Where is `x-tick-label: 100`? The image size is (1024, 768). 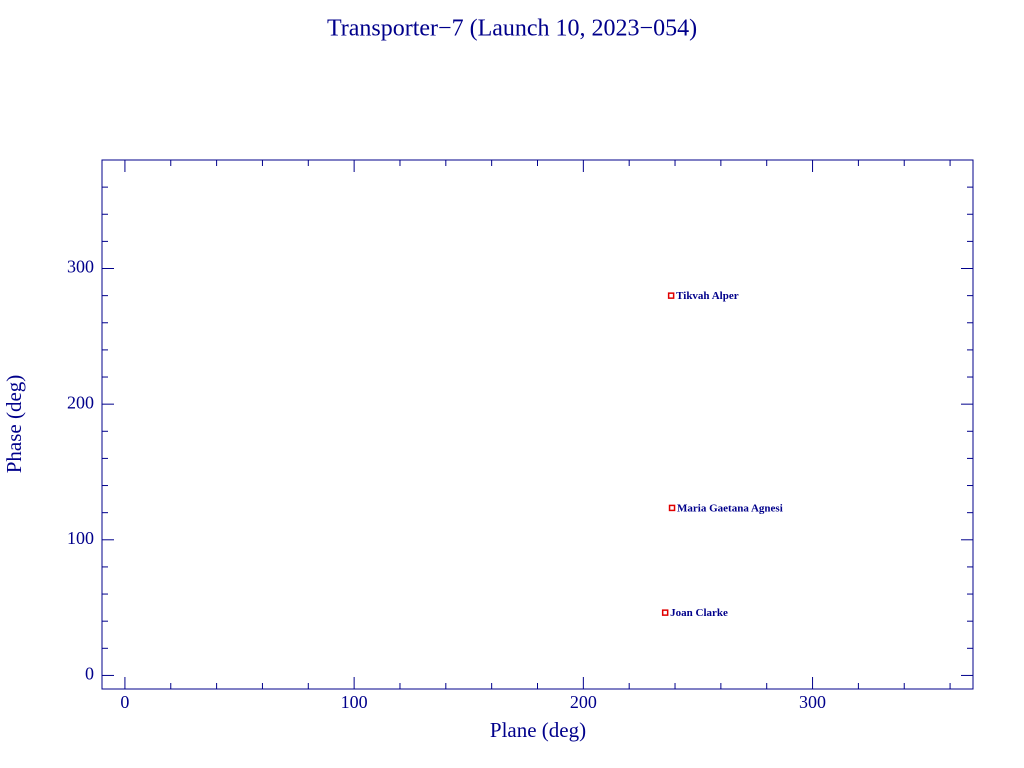
x-tick-label: 100 is located at coordinates (354, 702).